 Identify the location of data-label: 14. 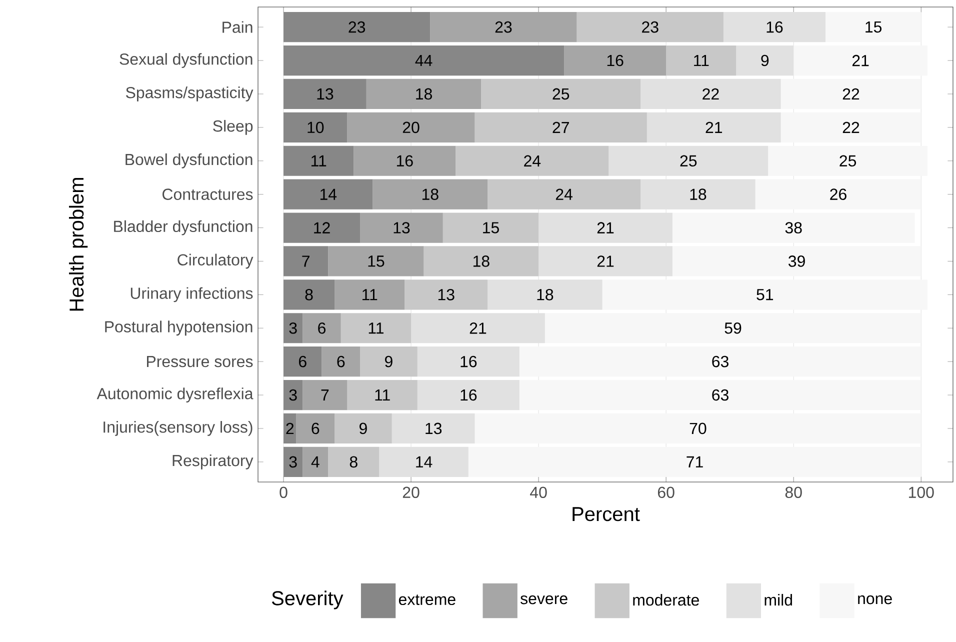
(328, 194).